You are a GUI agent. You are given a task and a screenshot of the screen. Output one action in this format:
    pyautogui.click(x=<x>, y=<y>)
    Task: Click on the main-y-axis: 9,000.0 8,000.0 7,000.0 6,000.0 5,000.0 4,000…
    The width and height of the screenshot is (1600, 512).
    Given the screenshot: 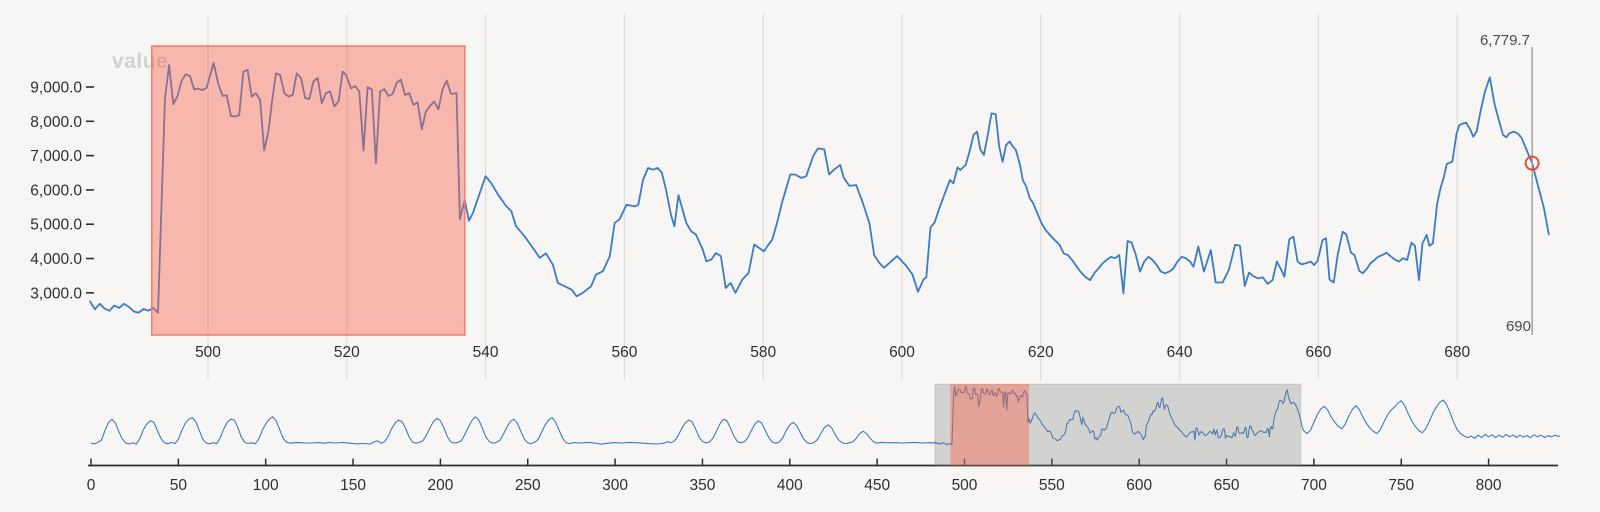 What is the action you would take?
    pyautogui.click(x=62, y=191)
    